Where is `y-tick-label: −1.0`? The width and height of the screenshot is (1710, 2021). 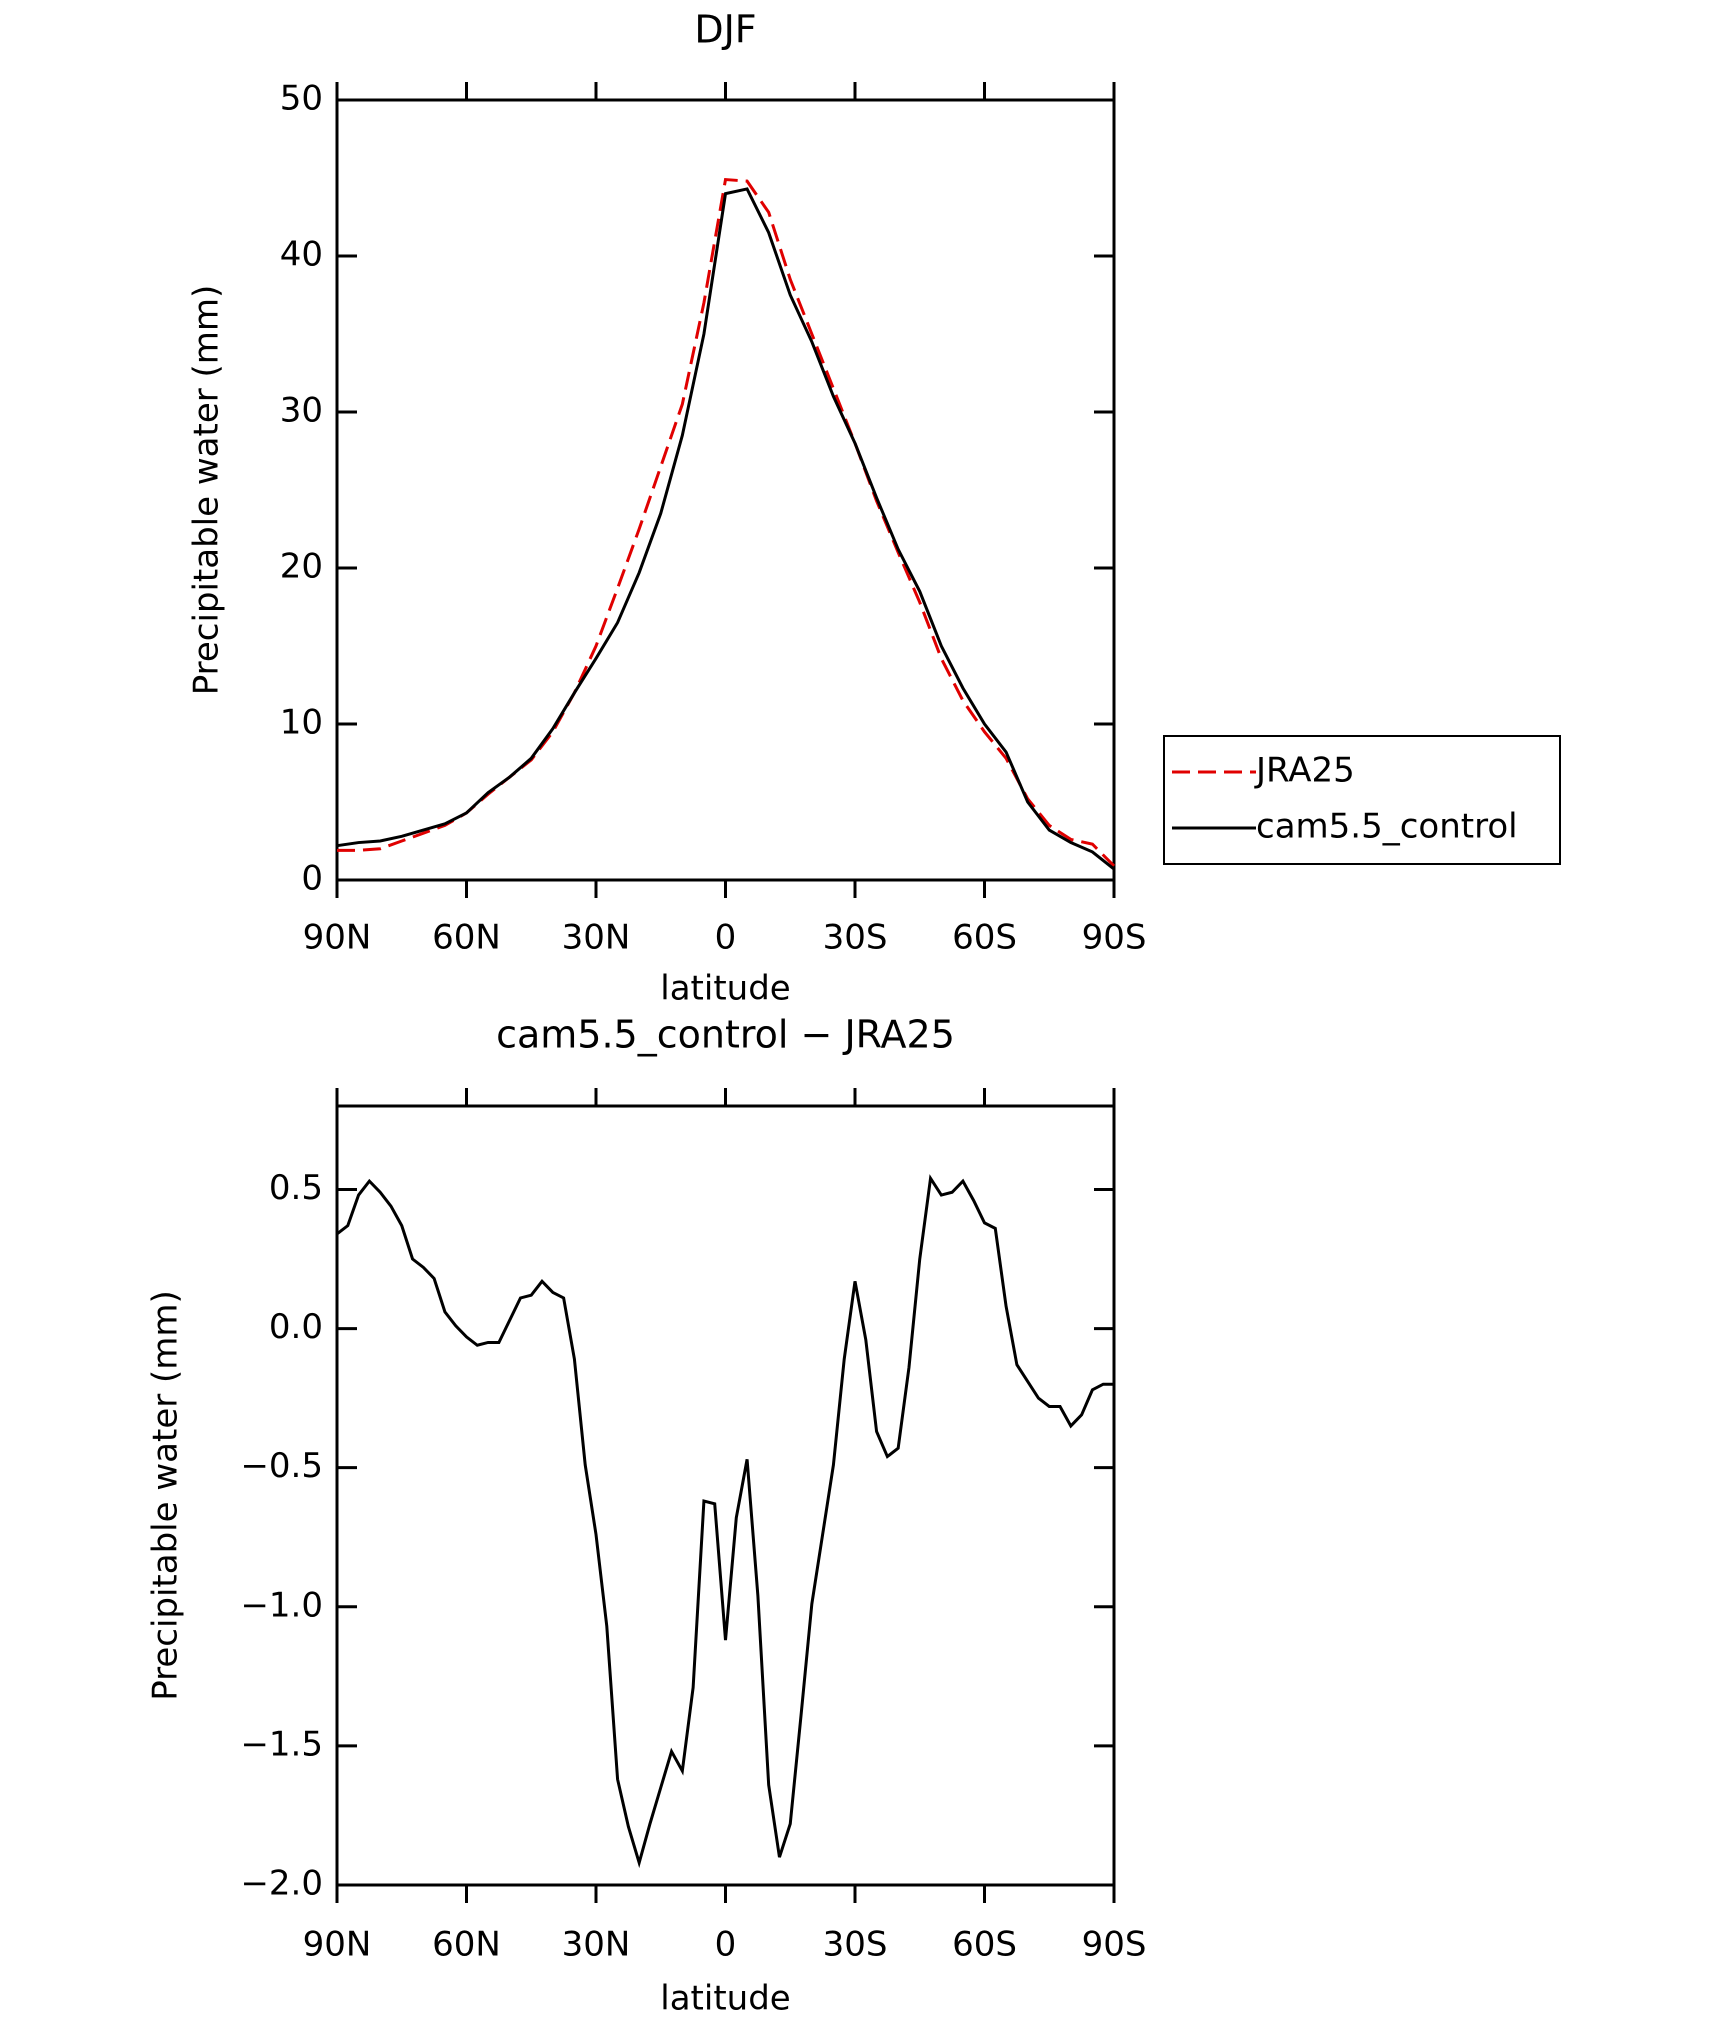 y-tick-label: −1.0 is located at coordinates (281, 1605).